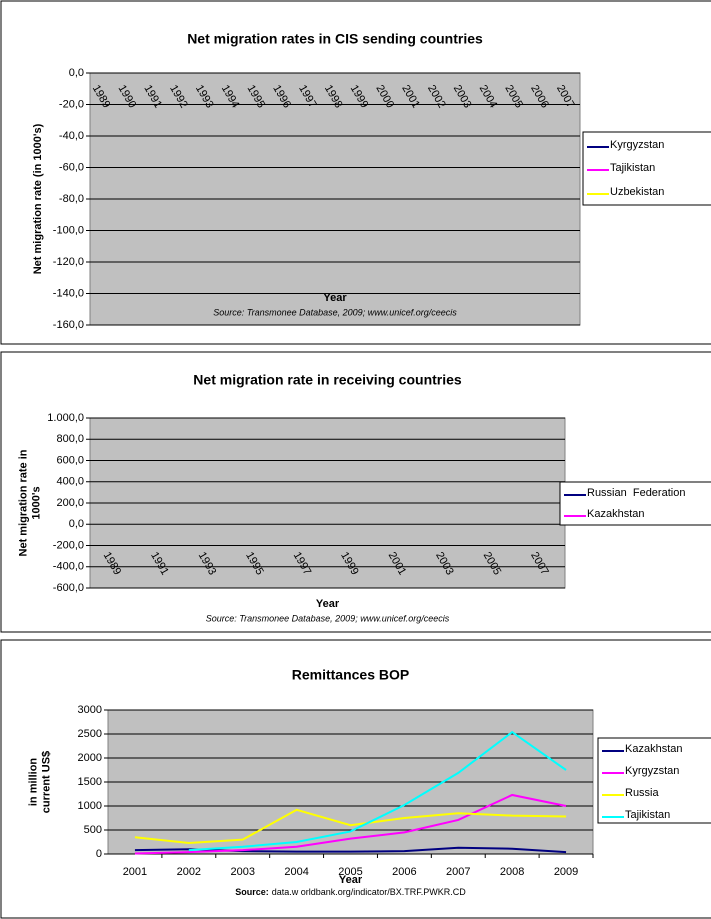 The height and width of the screenshot is (919, 711). I want to click on x-tick-label: 2002, so click(189, 872).